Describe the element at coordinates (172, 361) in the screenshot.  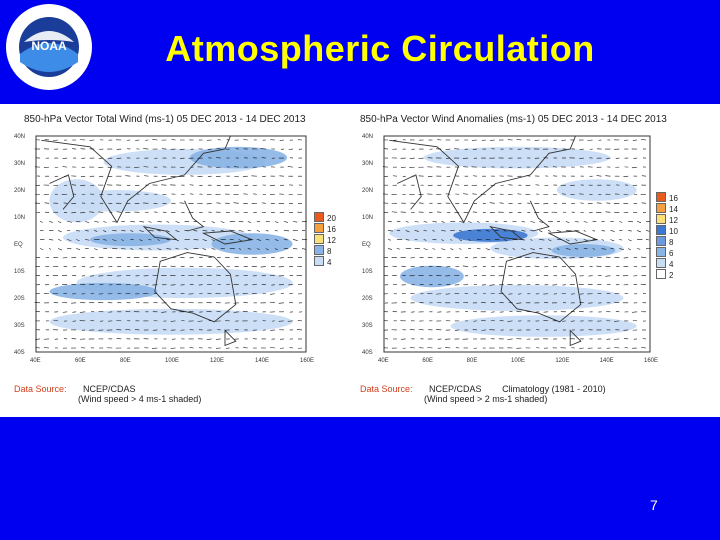
I see `lon-tick-label: 100E` at that location.